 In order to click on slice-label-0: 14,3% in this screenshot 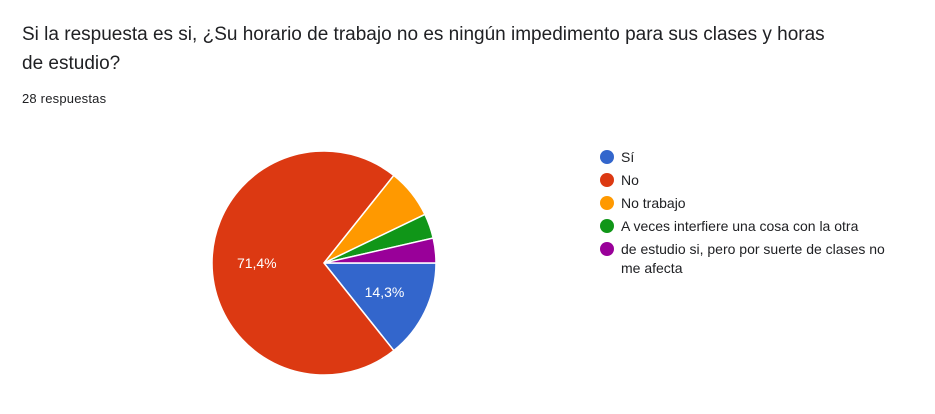, I will do `click(385, 292)`.